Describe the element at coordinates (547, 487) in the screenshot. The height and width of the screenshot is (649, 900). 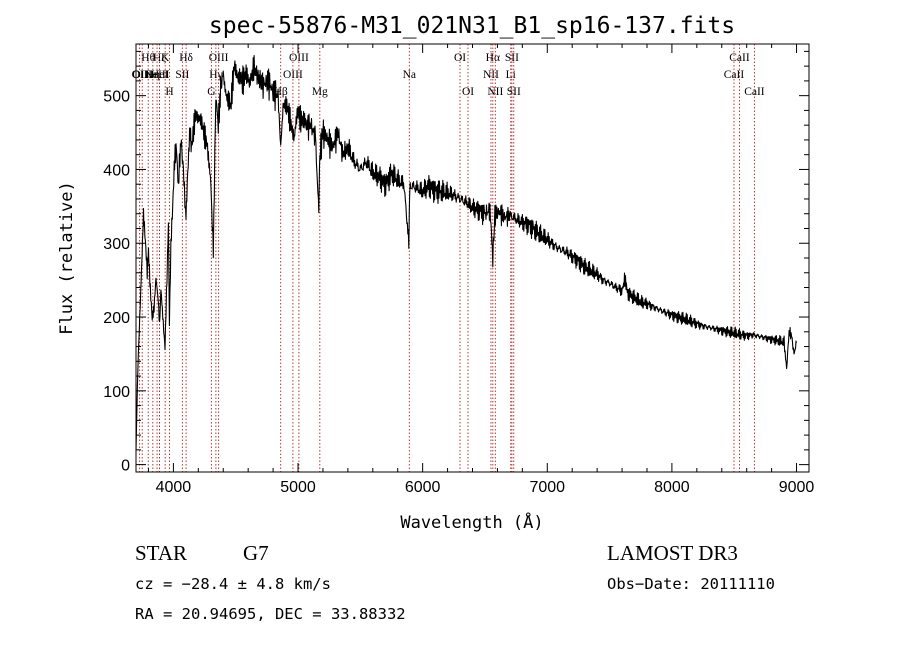
I see `x-tick-label: 7000` at that location.